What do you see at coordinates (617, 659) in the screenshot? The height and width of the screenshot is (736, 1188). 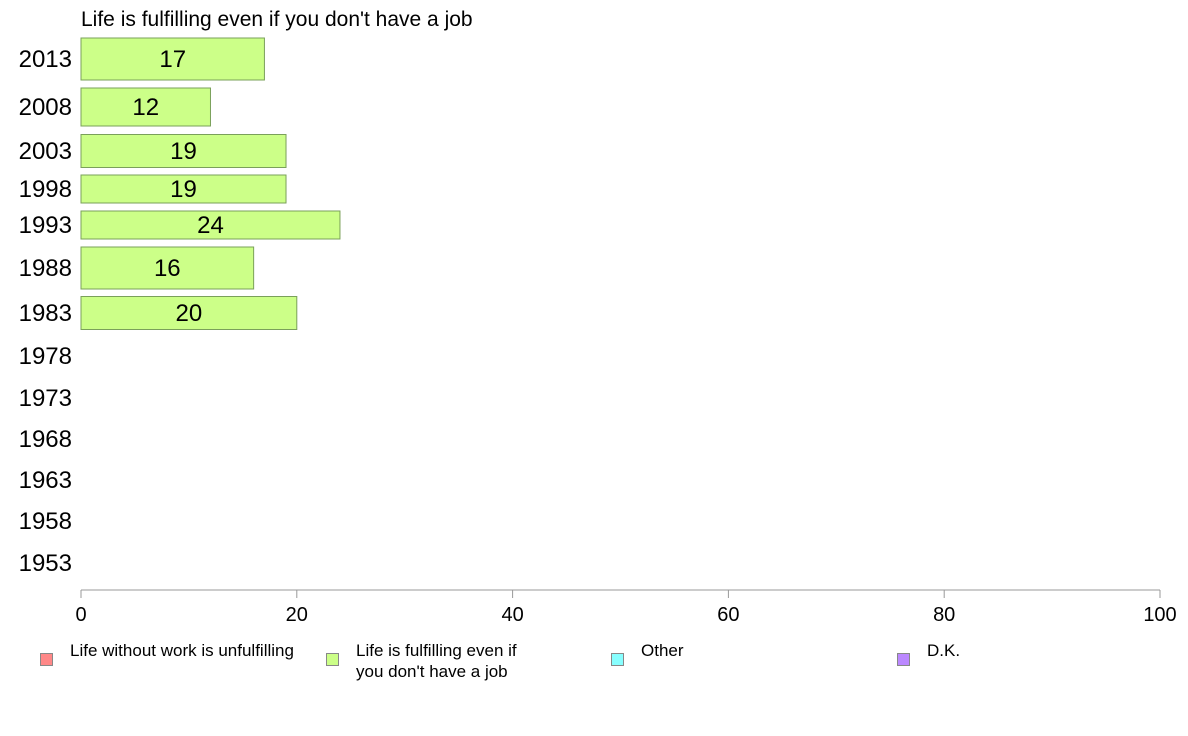 I see `legend-swatch-other` at bounding box center [617, 659].